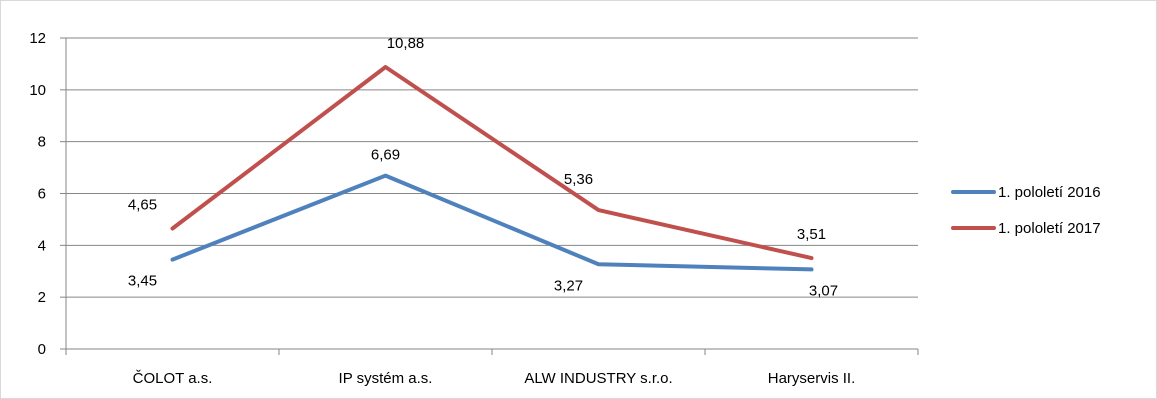  What do you see at coordinates (598, 378) in the screenshot?
I see `x-tick-label: ALW INDUSTRY s.r.o.` at bounding box center [598, 378].